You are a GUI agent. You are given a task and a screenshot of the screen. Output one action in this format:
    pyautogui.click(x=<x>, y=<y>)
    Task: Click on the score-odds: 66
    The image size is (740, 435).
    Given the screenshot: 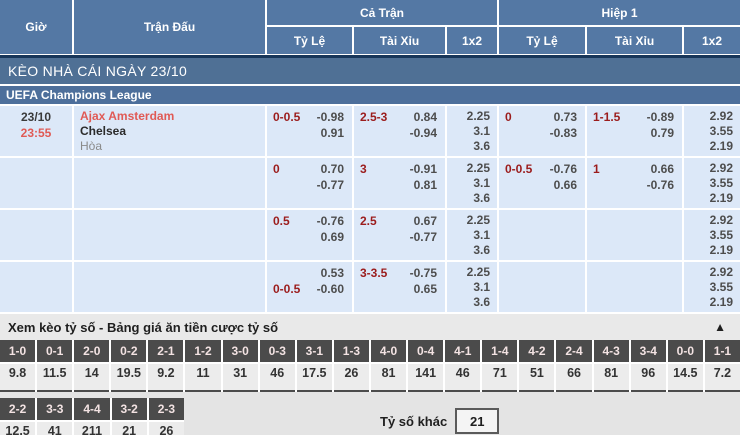 What is the action you would take?
    pyautogui.click(x=574, y=378)
    